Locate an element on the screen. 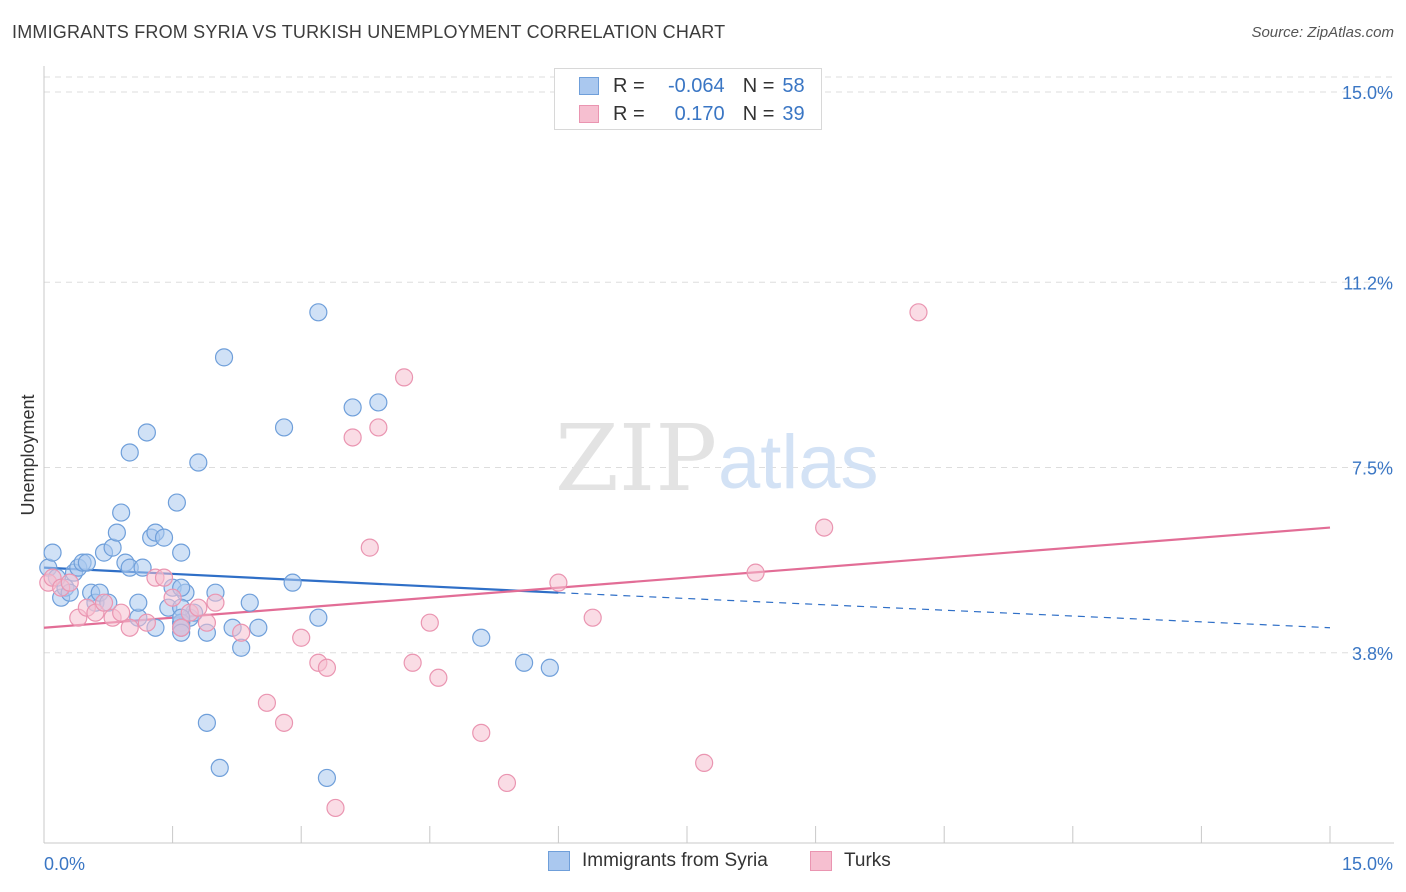 This screenshot has height=892, width=1406. watermark: ZIP atlas is located at coordinates (717, 458).